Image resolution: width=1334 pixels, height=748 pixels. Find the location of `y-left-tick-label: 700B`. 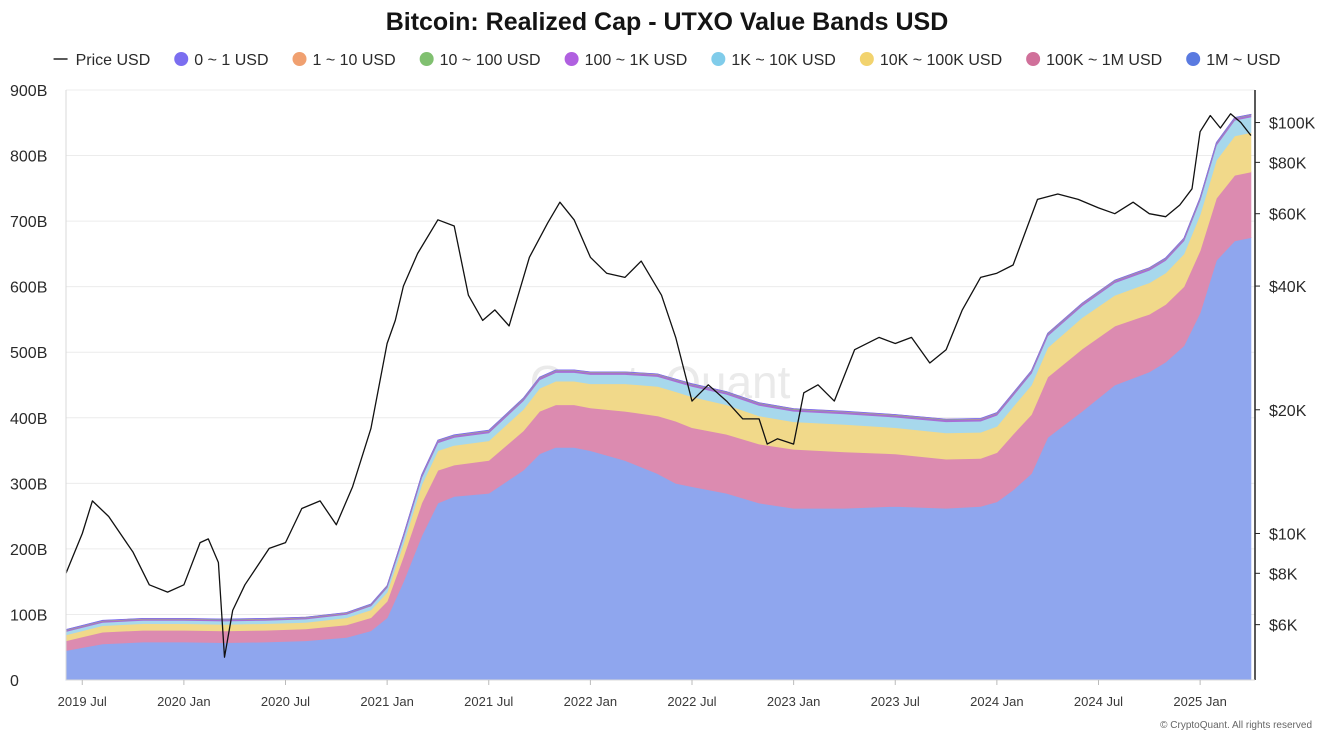

y-left-tick-label: 700B is located at coordinates (28, 222).